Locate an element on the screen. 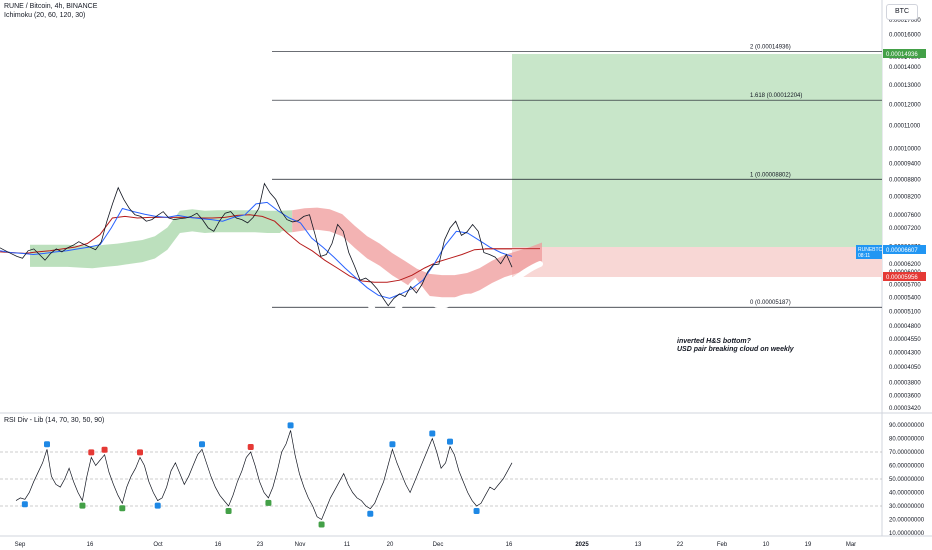 The width and height of the screenshot is (932, 550). rsi-line is located at coordinates (264, 475).